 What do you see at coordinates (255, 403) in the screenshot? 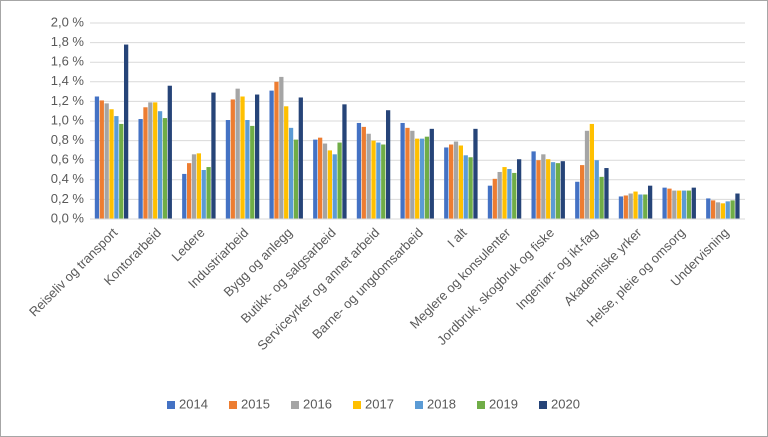
I see `legend-label: 2015` at bounding box center [255, 403].